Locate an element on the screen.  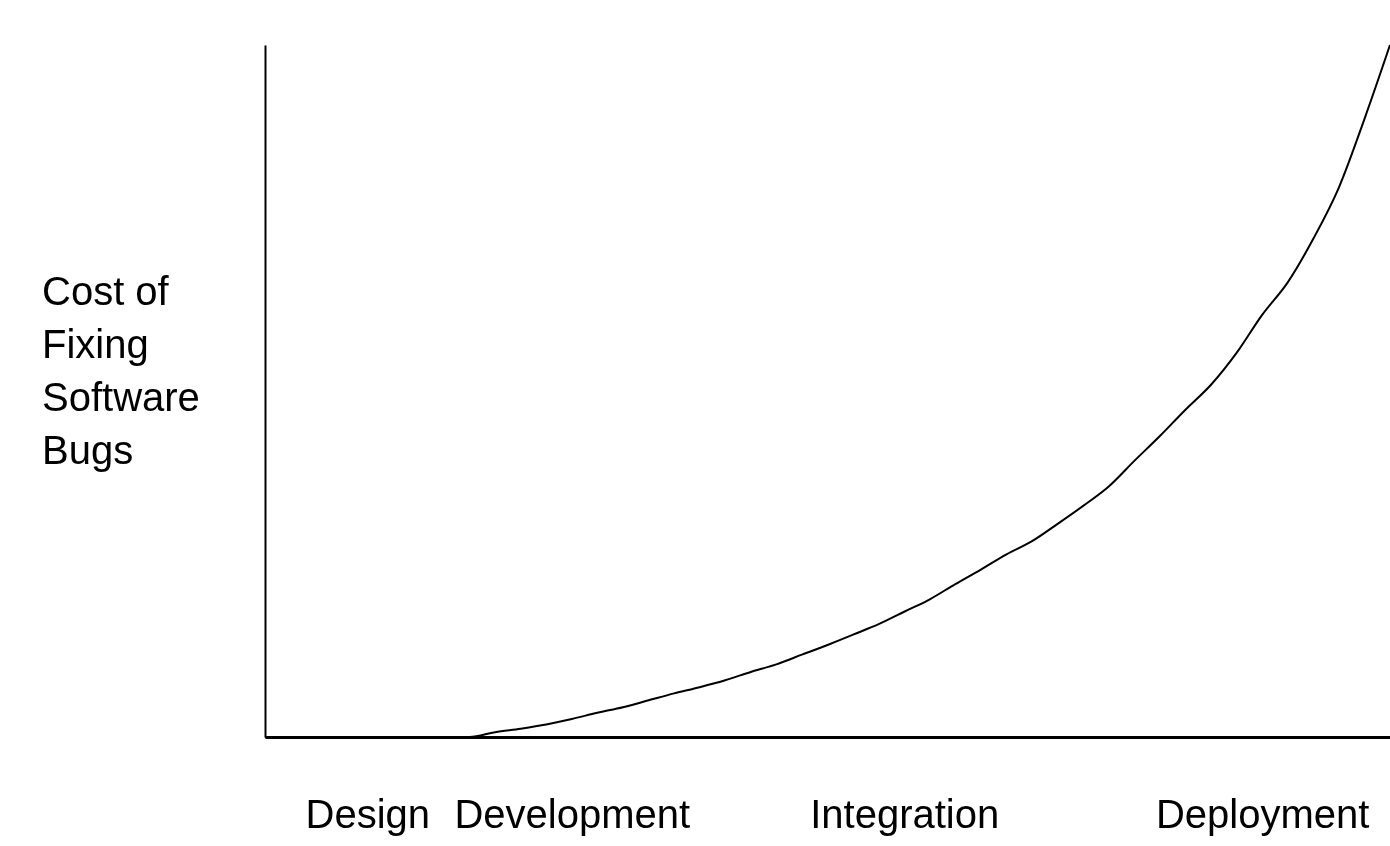
x-tick-label: Integration is located at coordinates (905, 813).